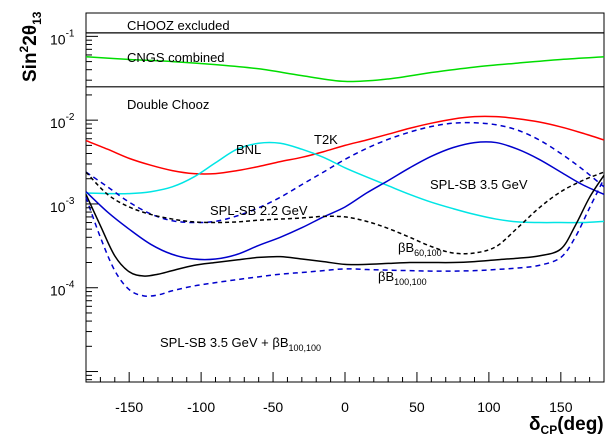 The height and width of the screenshot is (435, 605). Describe the element at coordinates (259, 210) in the screenshot. I see `label-spl-sb-2-2: SPL-SB 2.2 GeV` at that location.